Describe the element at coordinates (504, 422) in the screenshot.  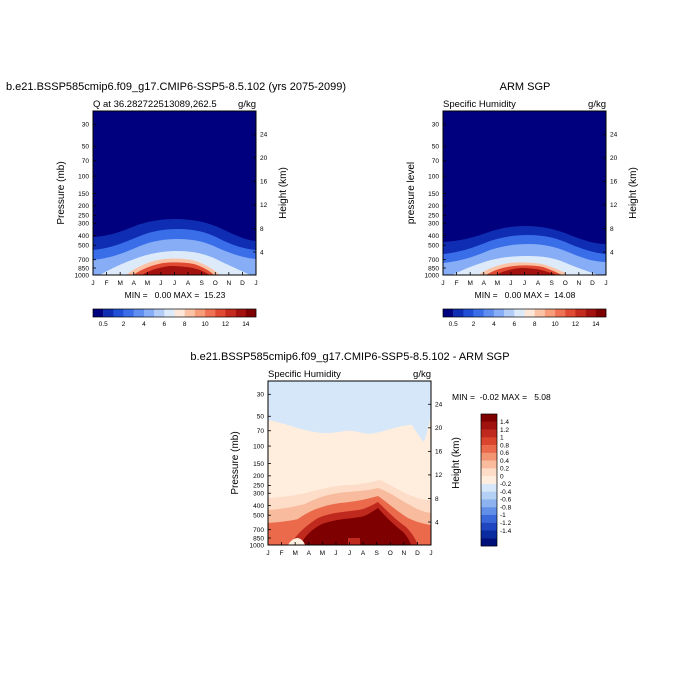
I see `panel-diff-colorbar-label: 1.4` at that location.